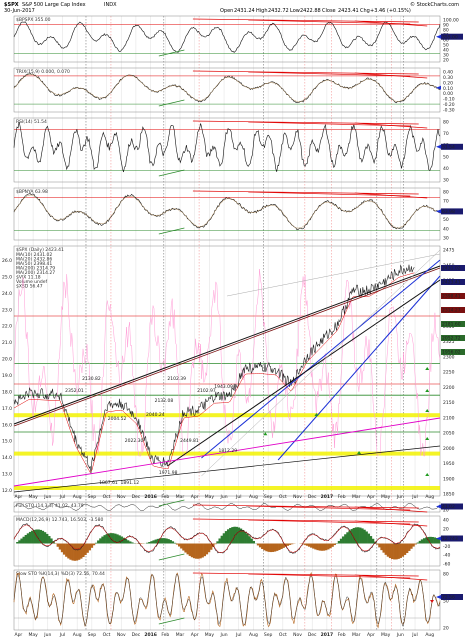 This screenshot has width=469, height=644. Describe the element at coordinates (446, 220) in the screenshot. I see `scale-label: 50` at that location.